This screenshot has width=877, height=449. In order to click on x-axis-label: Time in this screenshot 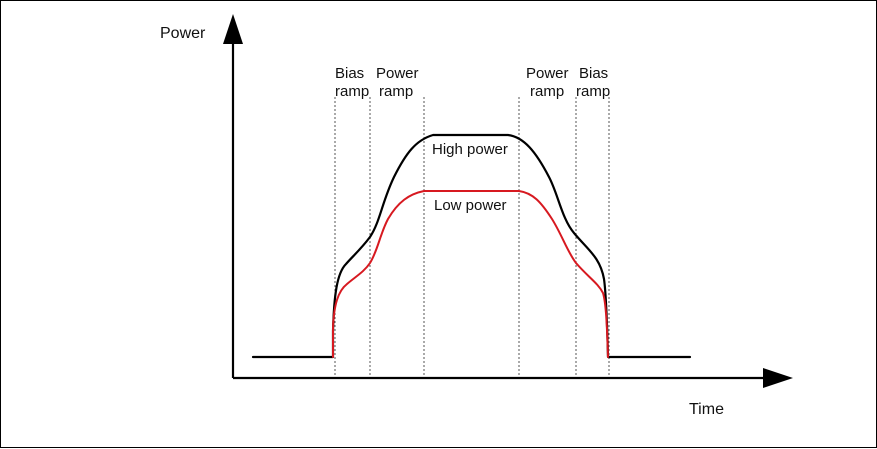, I will do `click(706, 409)`.